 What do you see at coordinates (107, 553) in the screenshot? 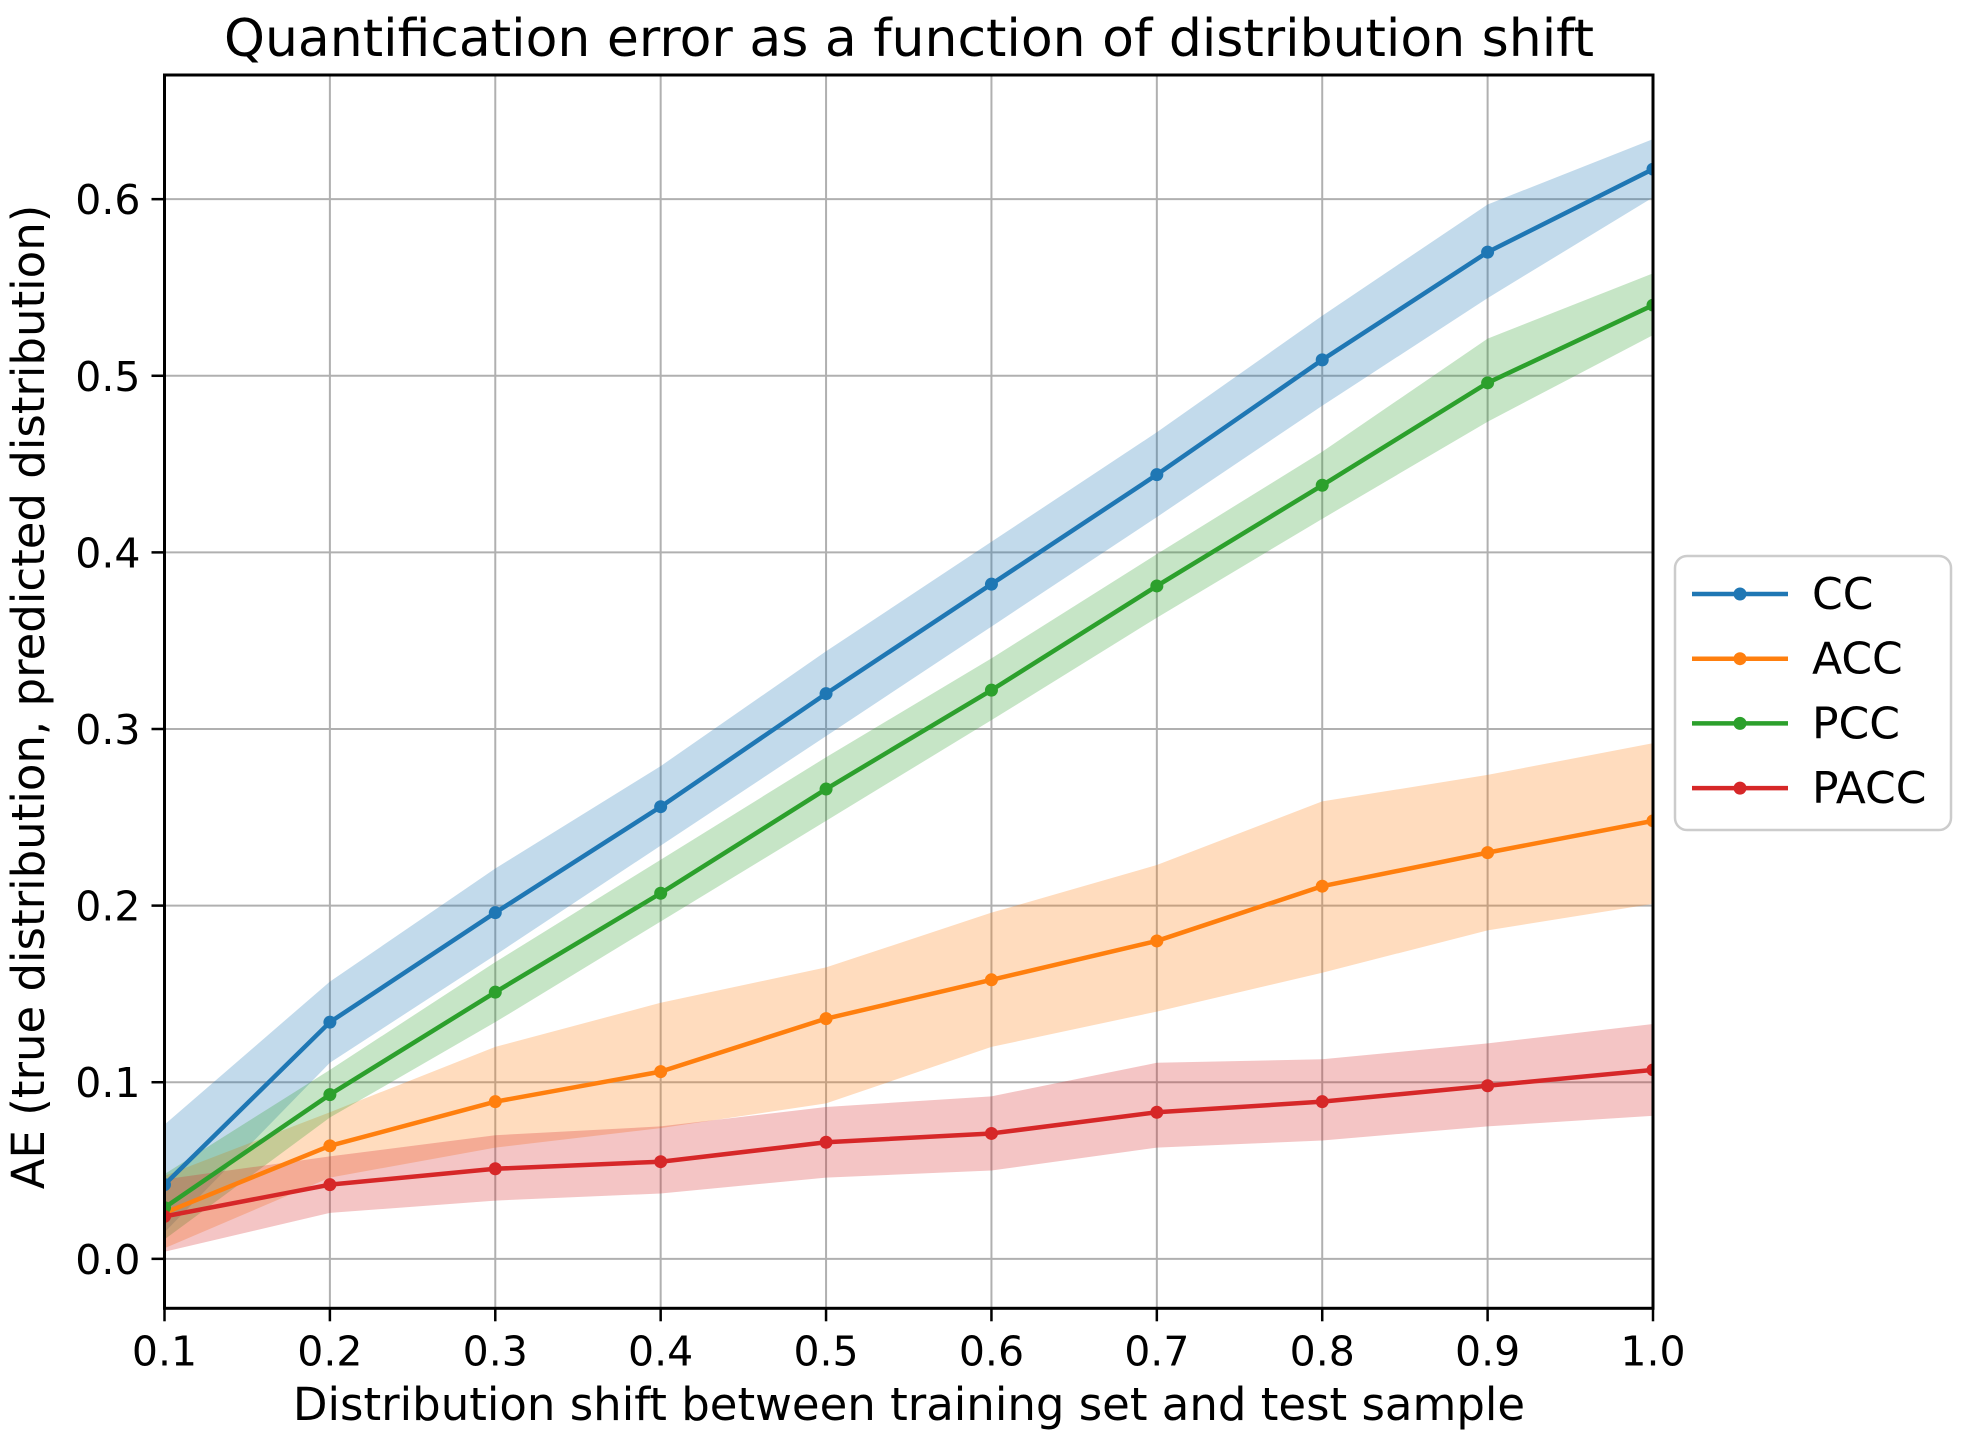
I see `y-tick-label: 0.4` at bounding box center [107, 553].